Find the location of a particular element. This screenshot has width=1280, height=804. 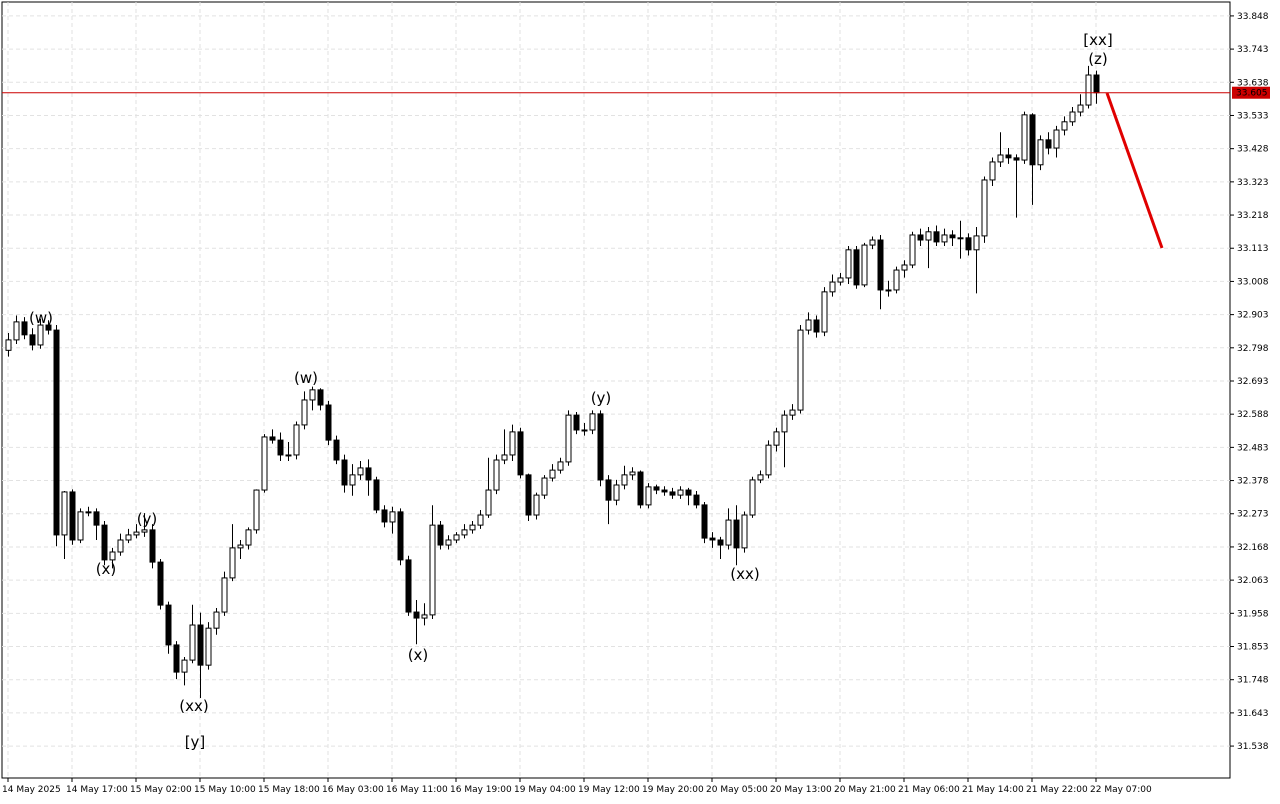

y-tick-label: 32.798 is located at coordinates (1253, 349).